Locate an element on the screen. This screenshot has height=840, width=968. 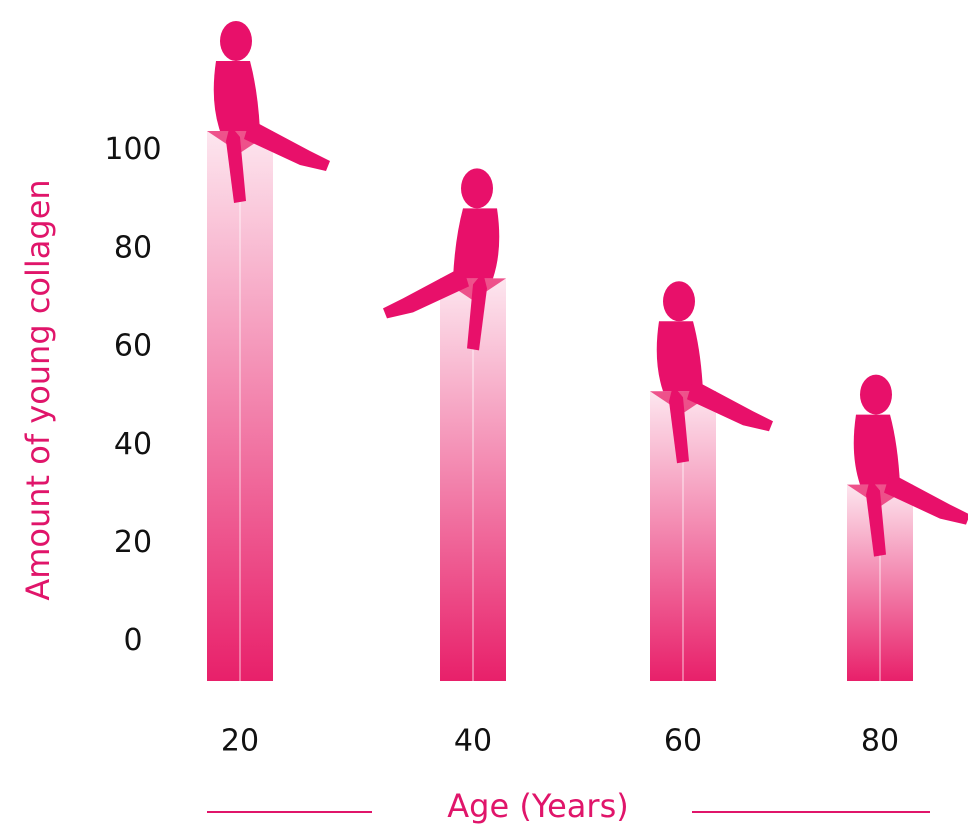
y-tick-label: 40 is located at coordinates (133, 444).